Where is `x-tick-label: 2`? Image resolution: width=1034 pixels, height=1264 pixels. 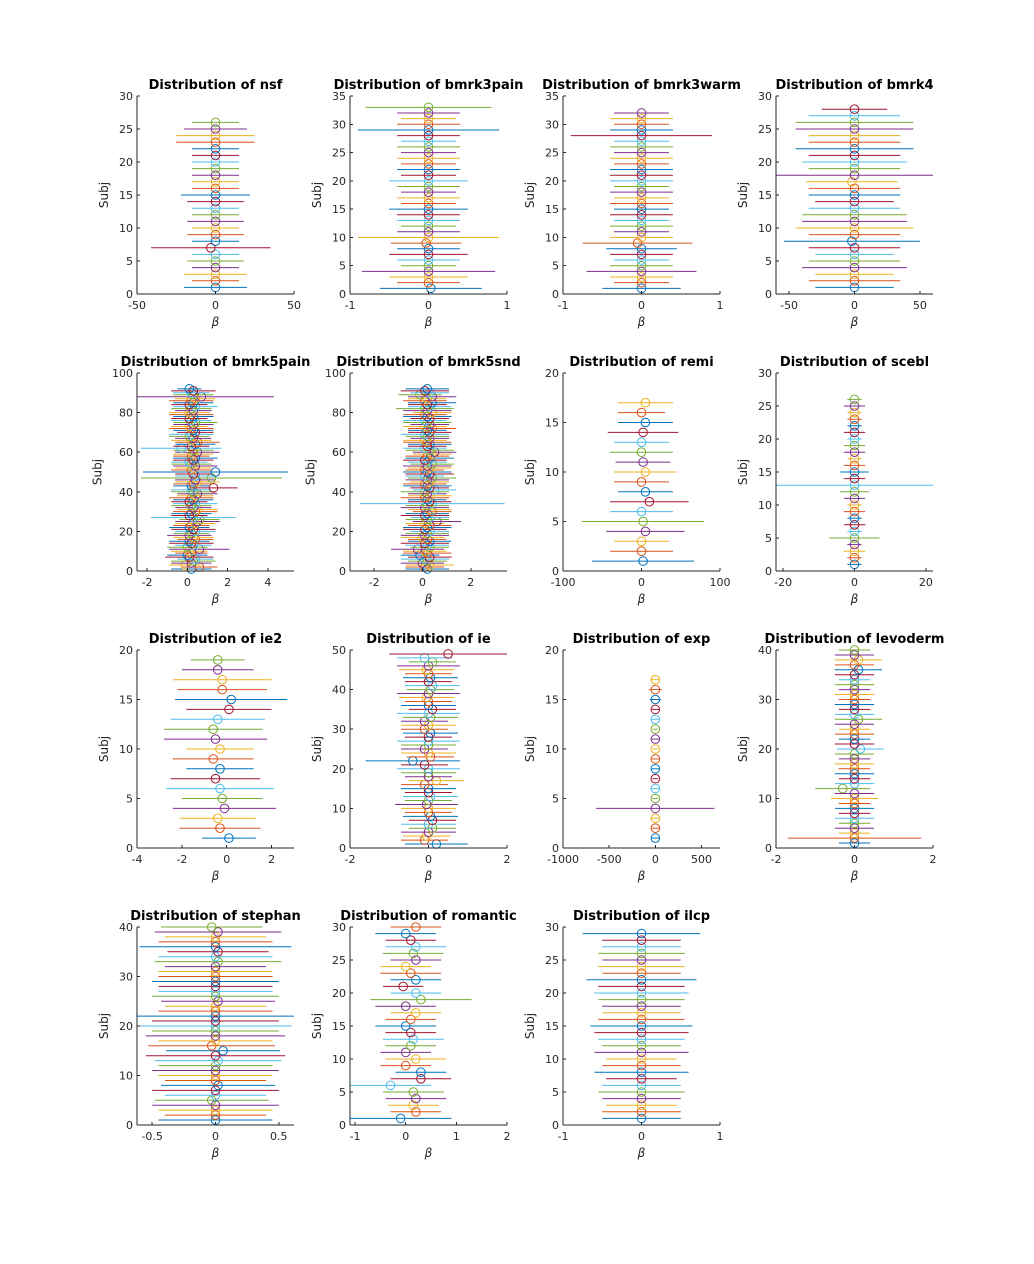 x-tick-label: 2 is located at coordinates (227, 582).